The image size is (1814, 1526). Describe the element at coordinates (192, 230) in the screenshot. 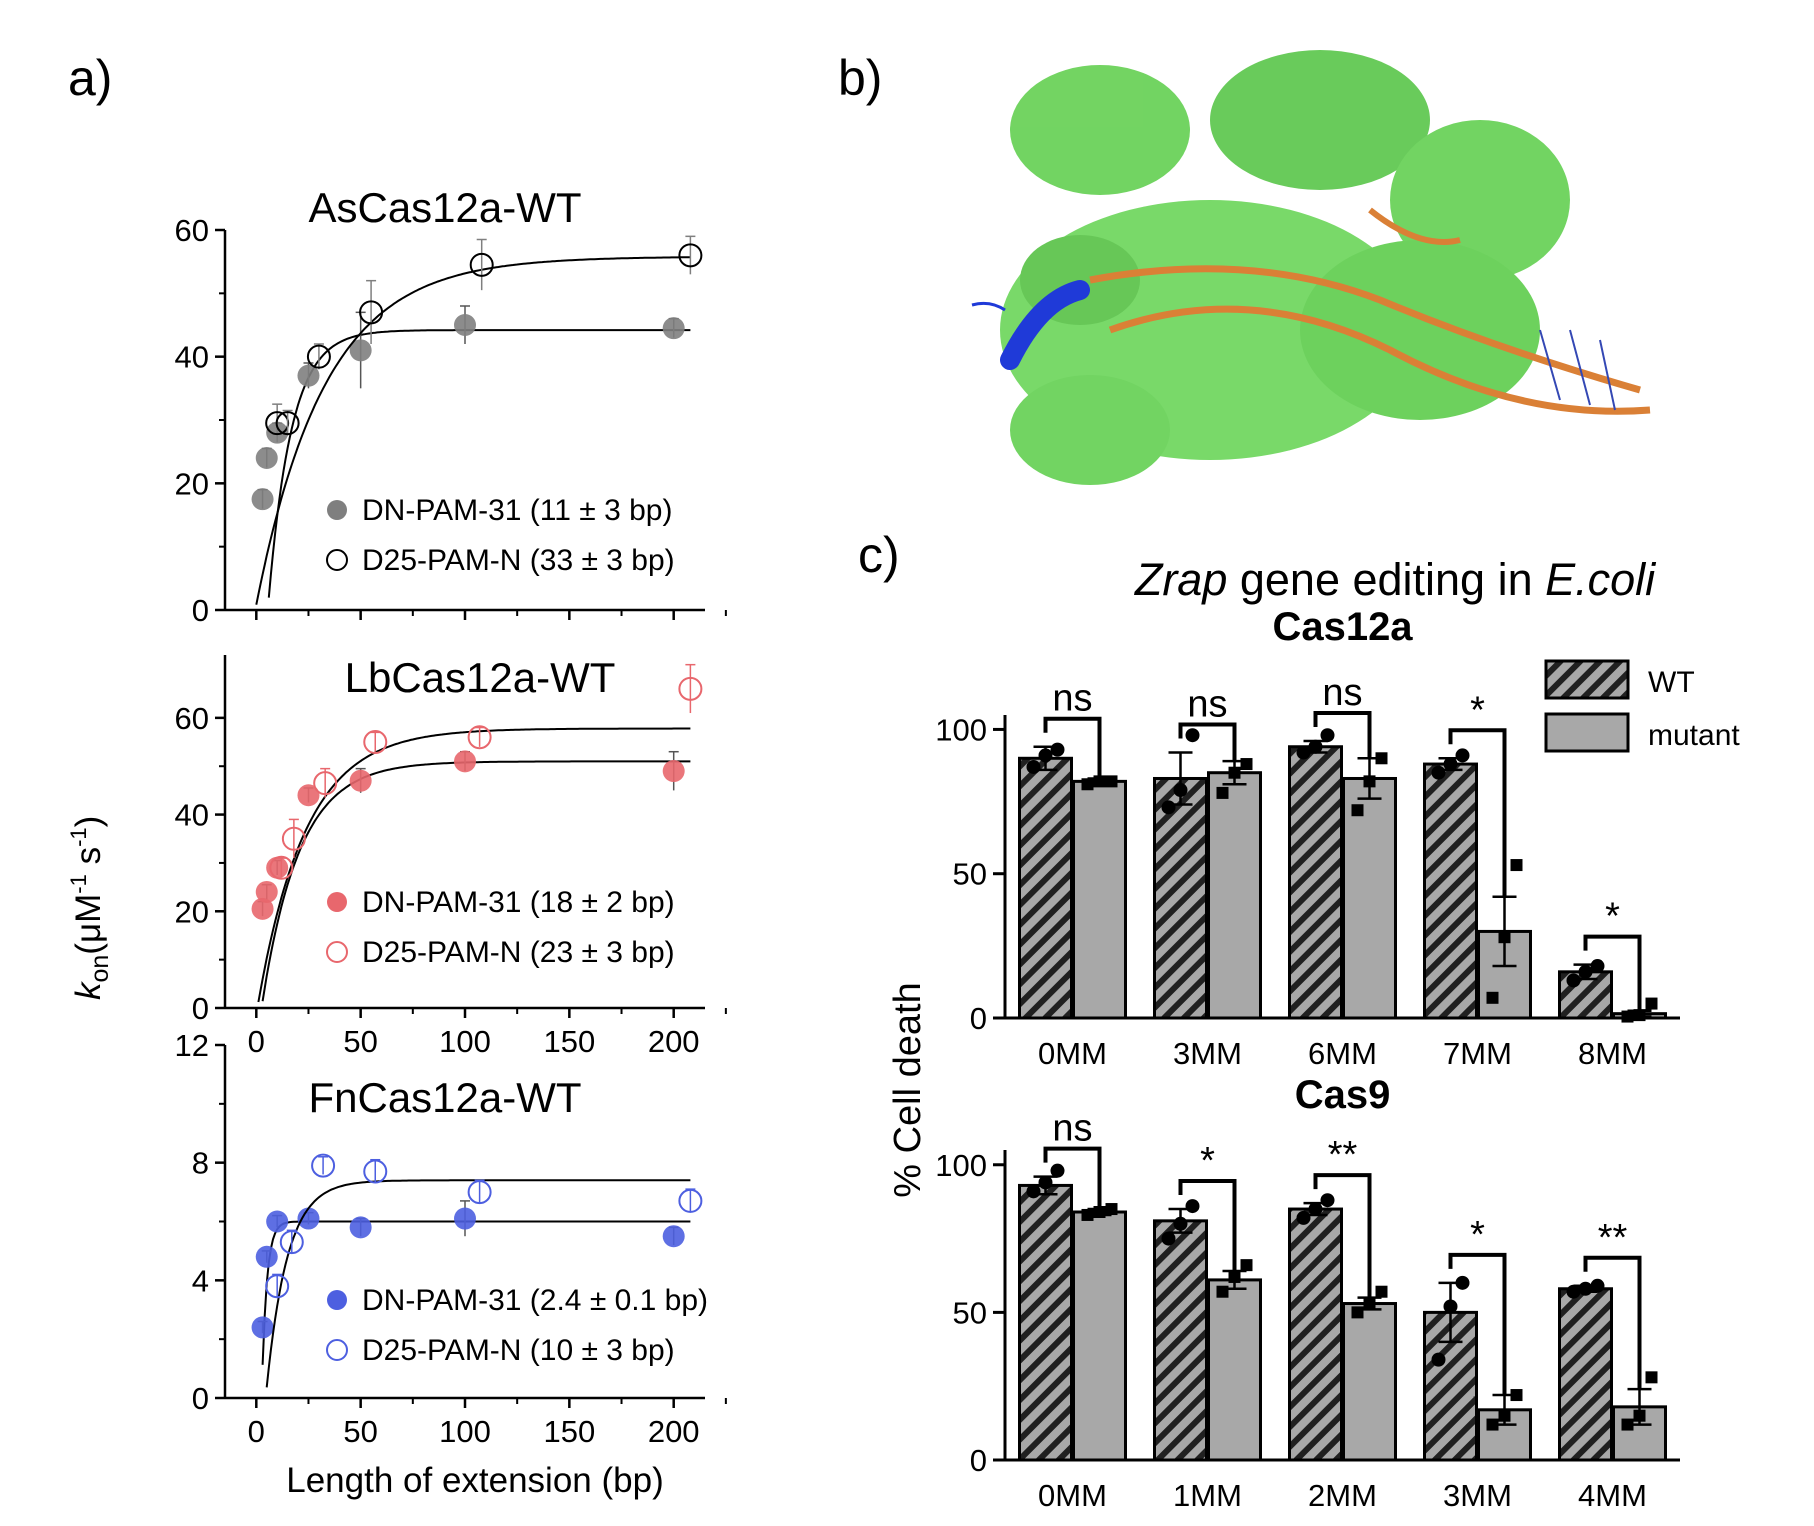

I see `y-tick-label: 60` at that location.